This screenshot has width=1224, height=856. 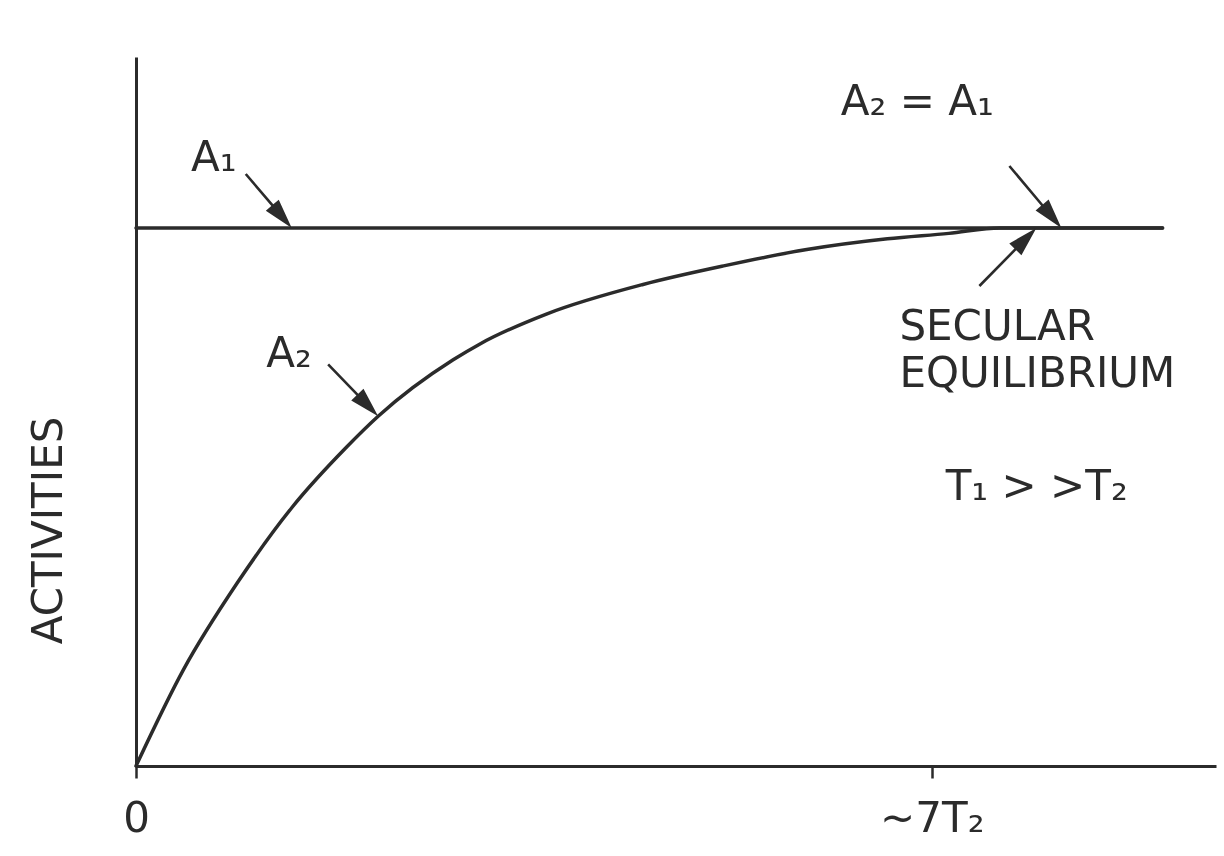 I want to click on series-label: A₁, so click(x=213, y=156).